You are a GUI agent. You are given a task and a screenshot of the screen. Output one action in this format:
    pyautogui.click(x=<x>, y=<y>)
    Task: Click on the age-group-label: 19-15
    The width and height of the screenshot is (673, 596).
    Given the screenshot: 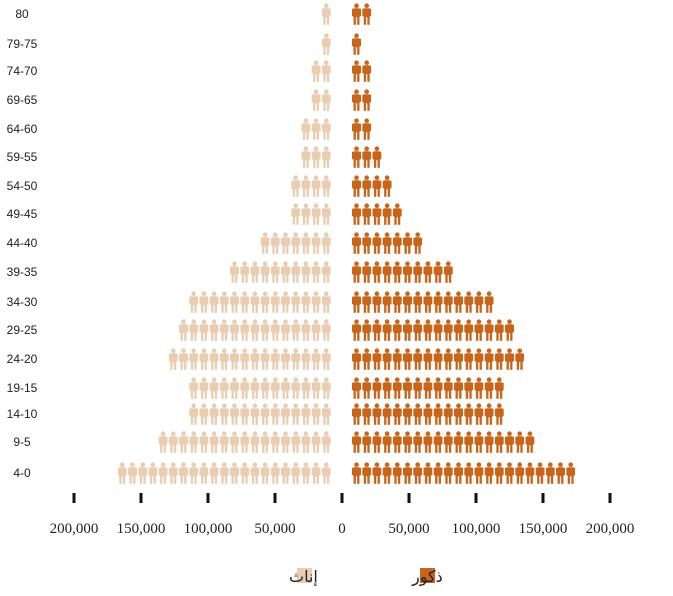 What is the action you would take?
    pyautogui.click(x=22, y=388)
    